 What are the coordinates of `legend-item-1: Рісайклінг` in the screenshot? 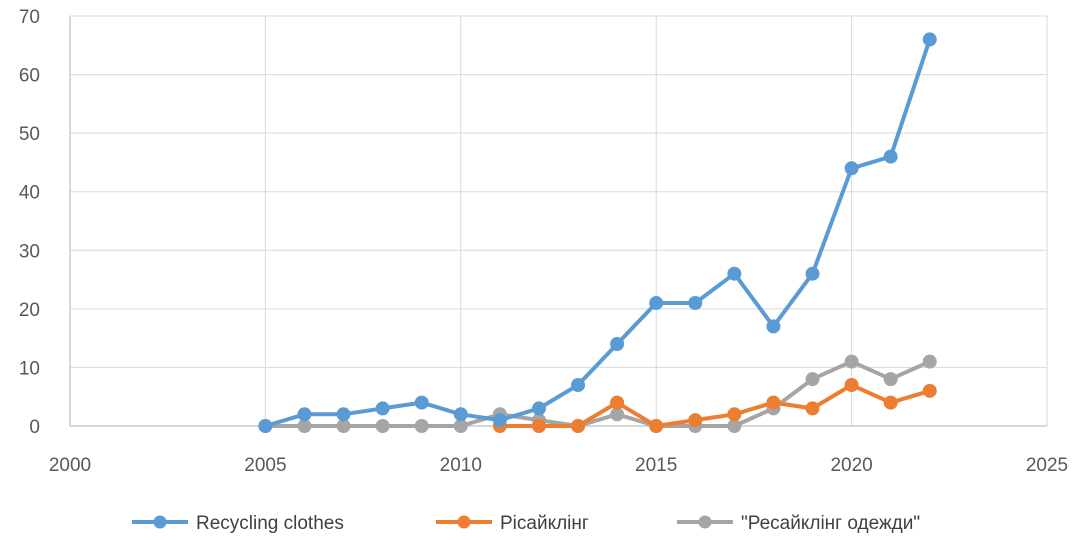 It's located at (512, 523).